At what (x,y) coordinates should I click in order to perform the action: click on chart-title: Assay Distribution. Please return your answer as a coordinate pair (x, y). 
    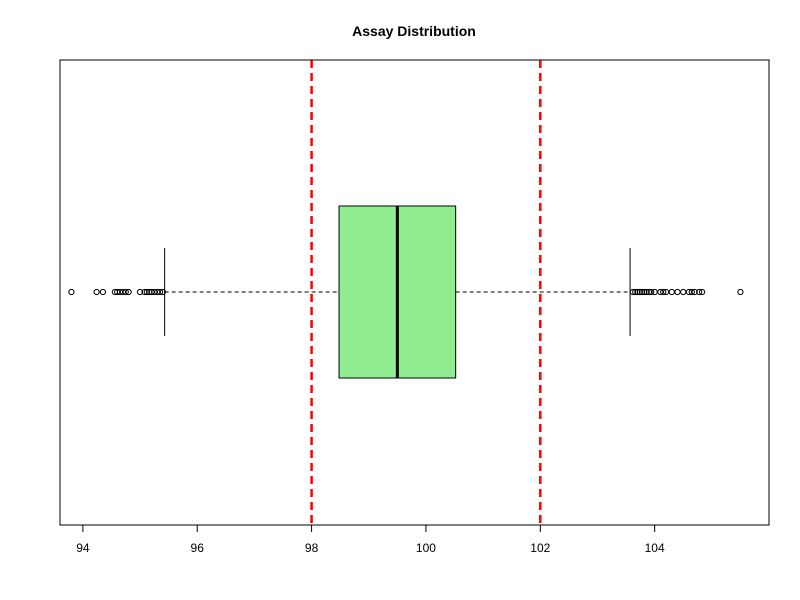
    Looking at the image, I should click on (414, 31).